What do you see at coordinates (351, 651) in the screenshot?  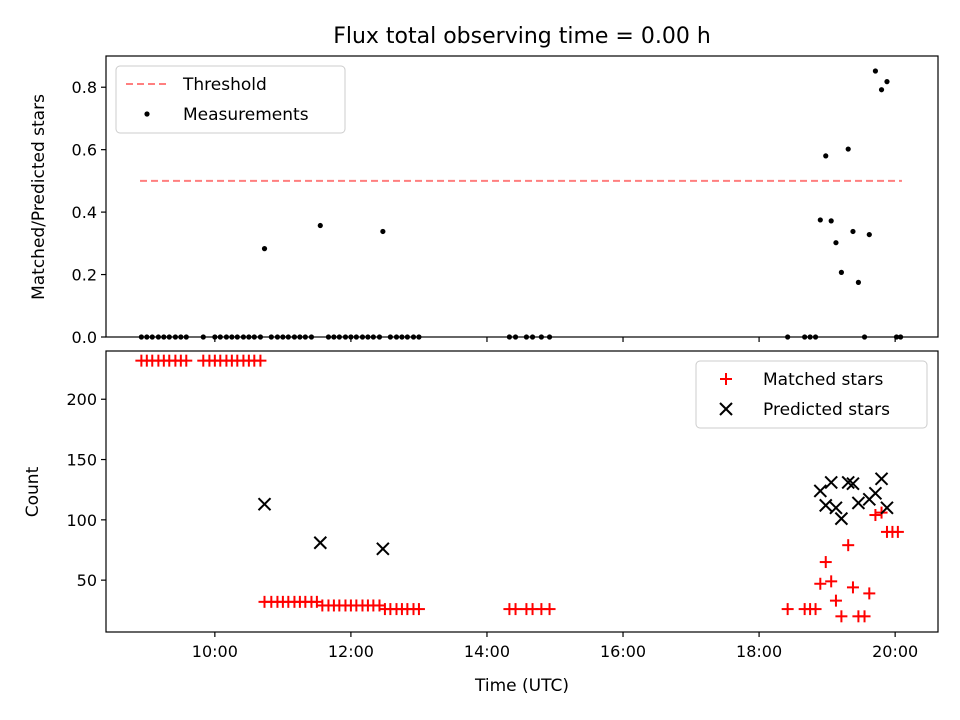 I see `bottom-x-tick-label: 12:00` at bounding box center [351, 651].